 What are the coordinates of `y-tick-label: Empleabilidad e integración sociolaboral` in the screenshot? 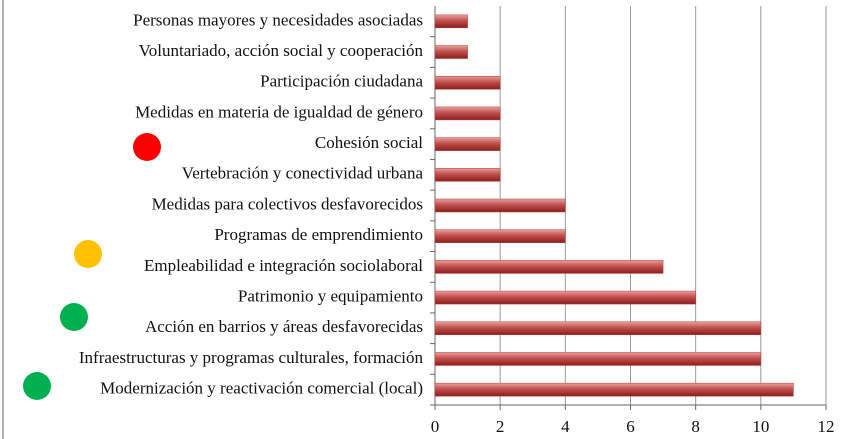 It's located at (283, 265).